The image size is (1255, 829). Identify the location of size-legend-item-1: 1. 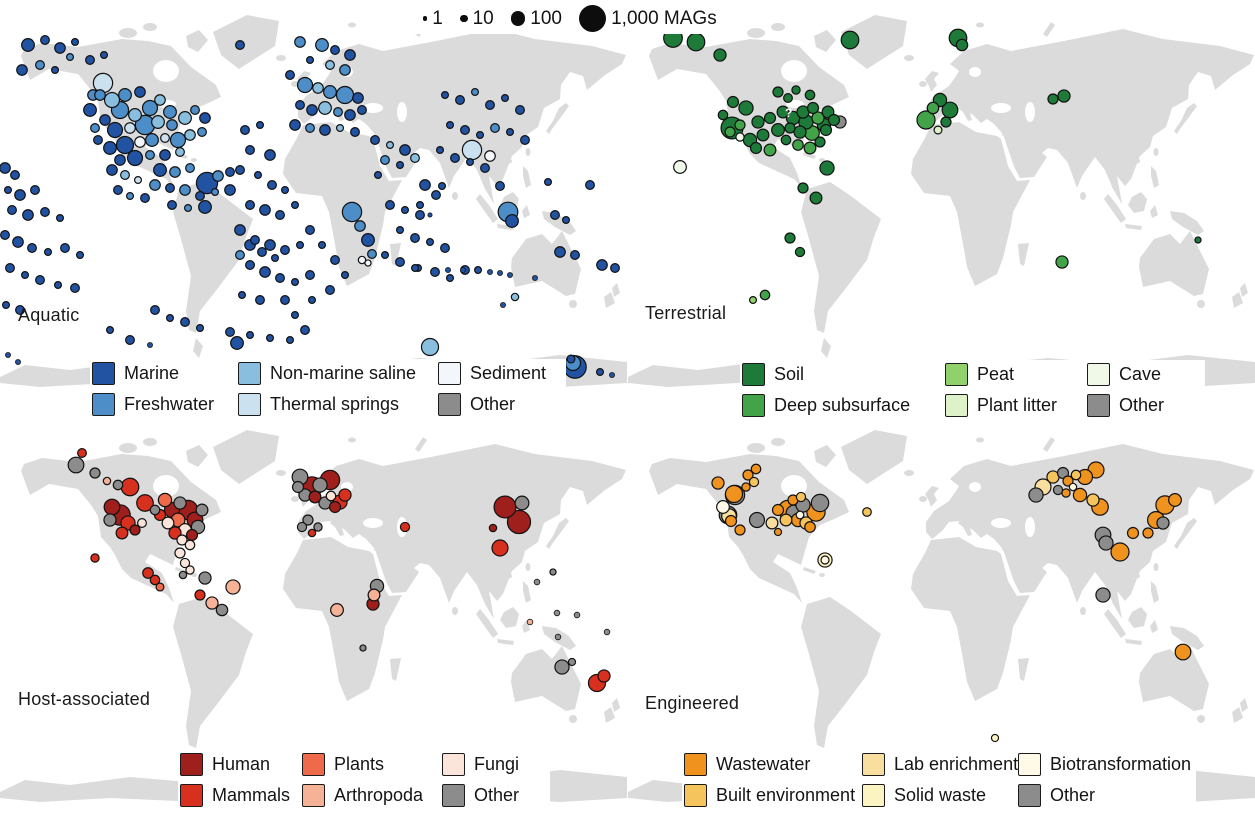
(433, 19).